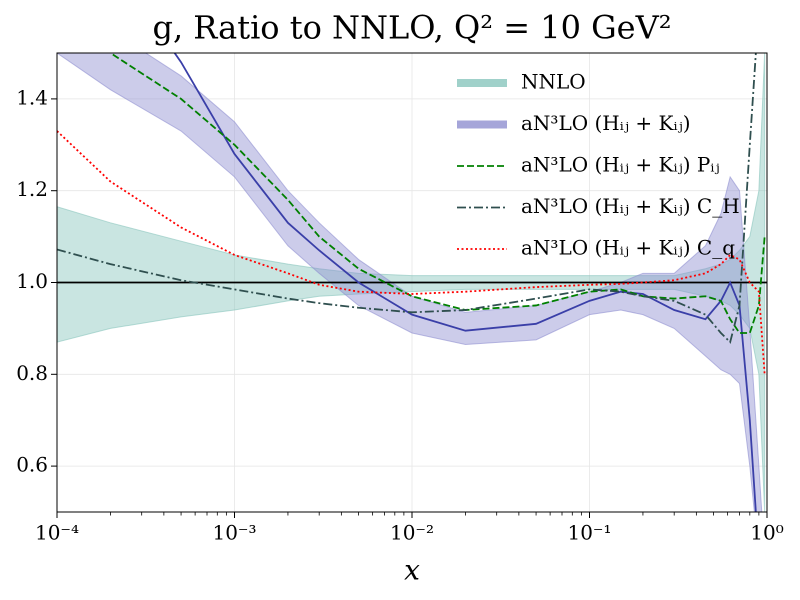 The height and width of the screenshot is (600, 800). Describe the element at coordinates (411, 28) in the screenshot. I see `chart-title: g, Ratio to NNLO, Q² = 10 GeV²` at that location.